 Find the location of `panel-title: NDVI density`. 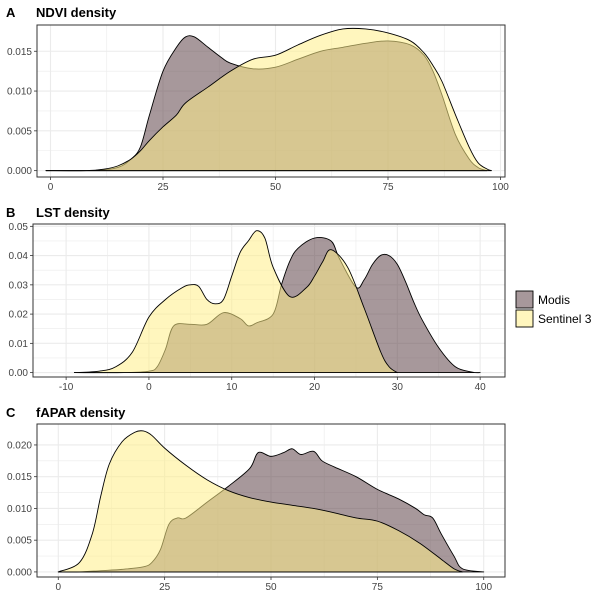

panel-title: NDVI density is located at coordinates (76, 12).